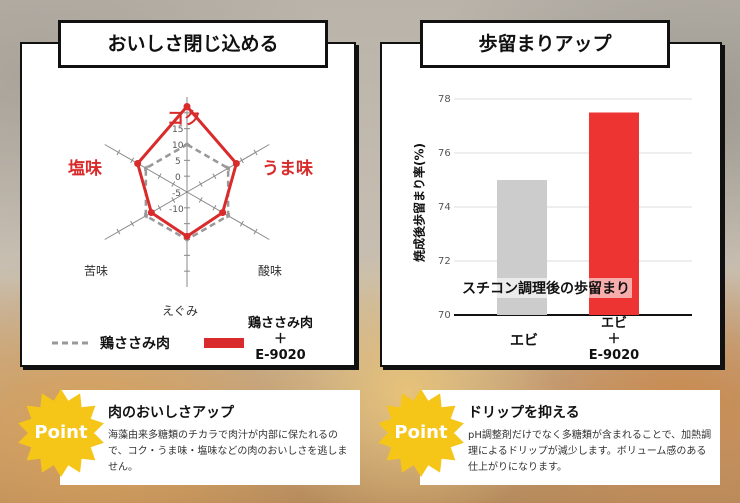  I want to click on point-card-drip-heading: ドリップを抑える, so click(524, 413).